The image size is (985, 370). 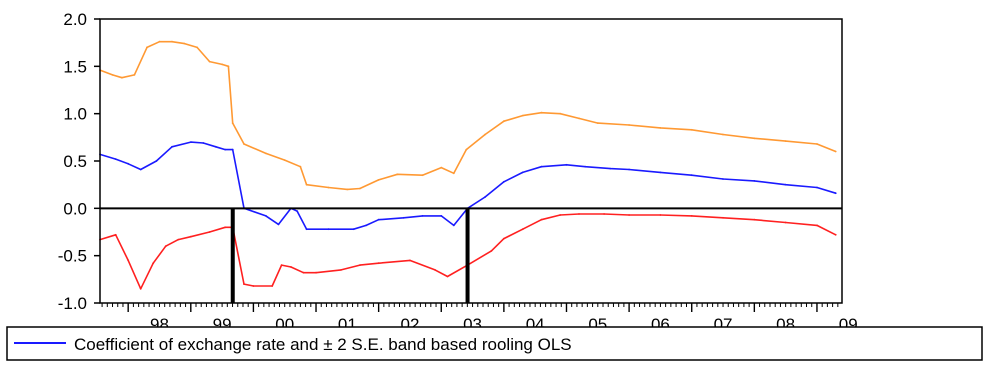 I want to click on y-tick-label: -0.5, so click(x=72, y=256).